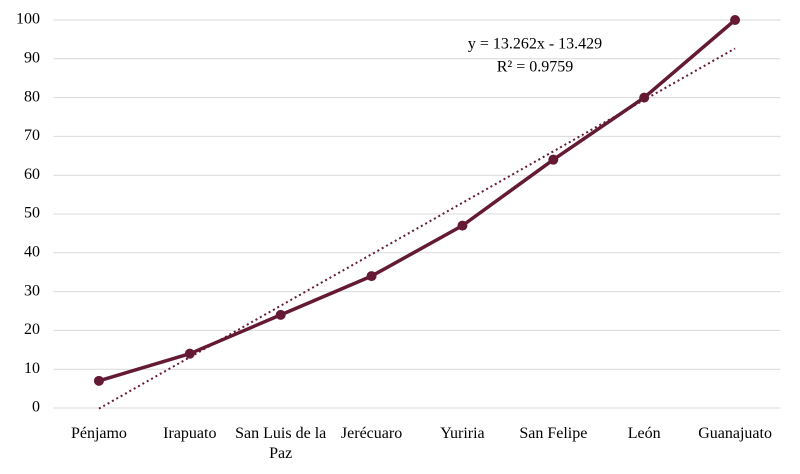  What do you see at coordinates (644, 433) in the screenshot?
I see `x-tick-label: León` at bounding box center [644, 433].